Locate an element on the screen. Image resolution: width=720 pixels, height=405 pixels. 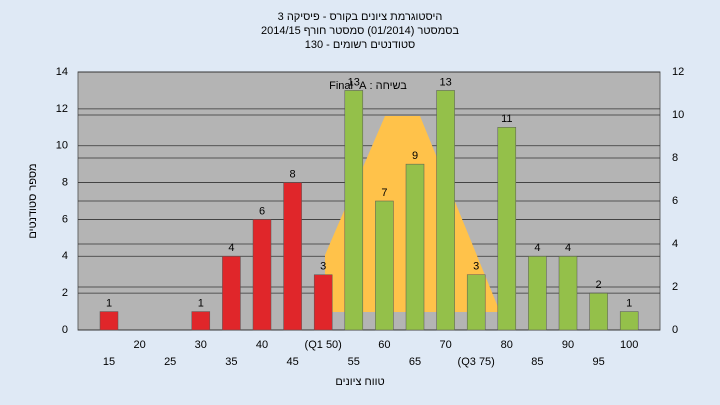
y2-tick-label: 0 is located at coordinates (675, 330).